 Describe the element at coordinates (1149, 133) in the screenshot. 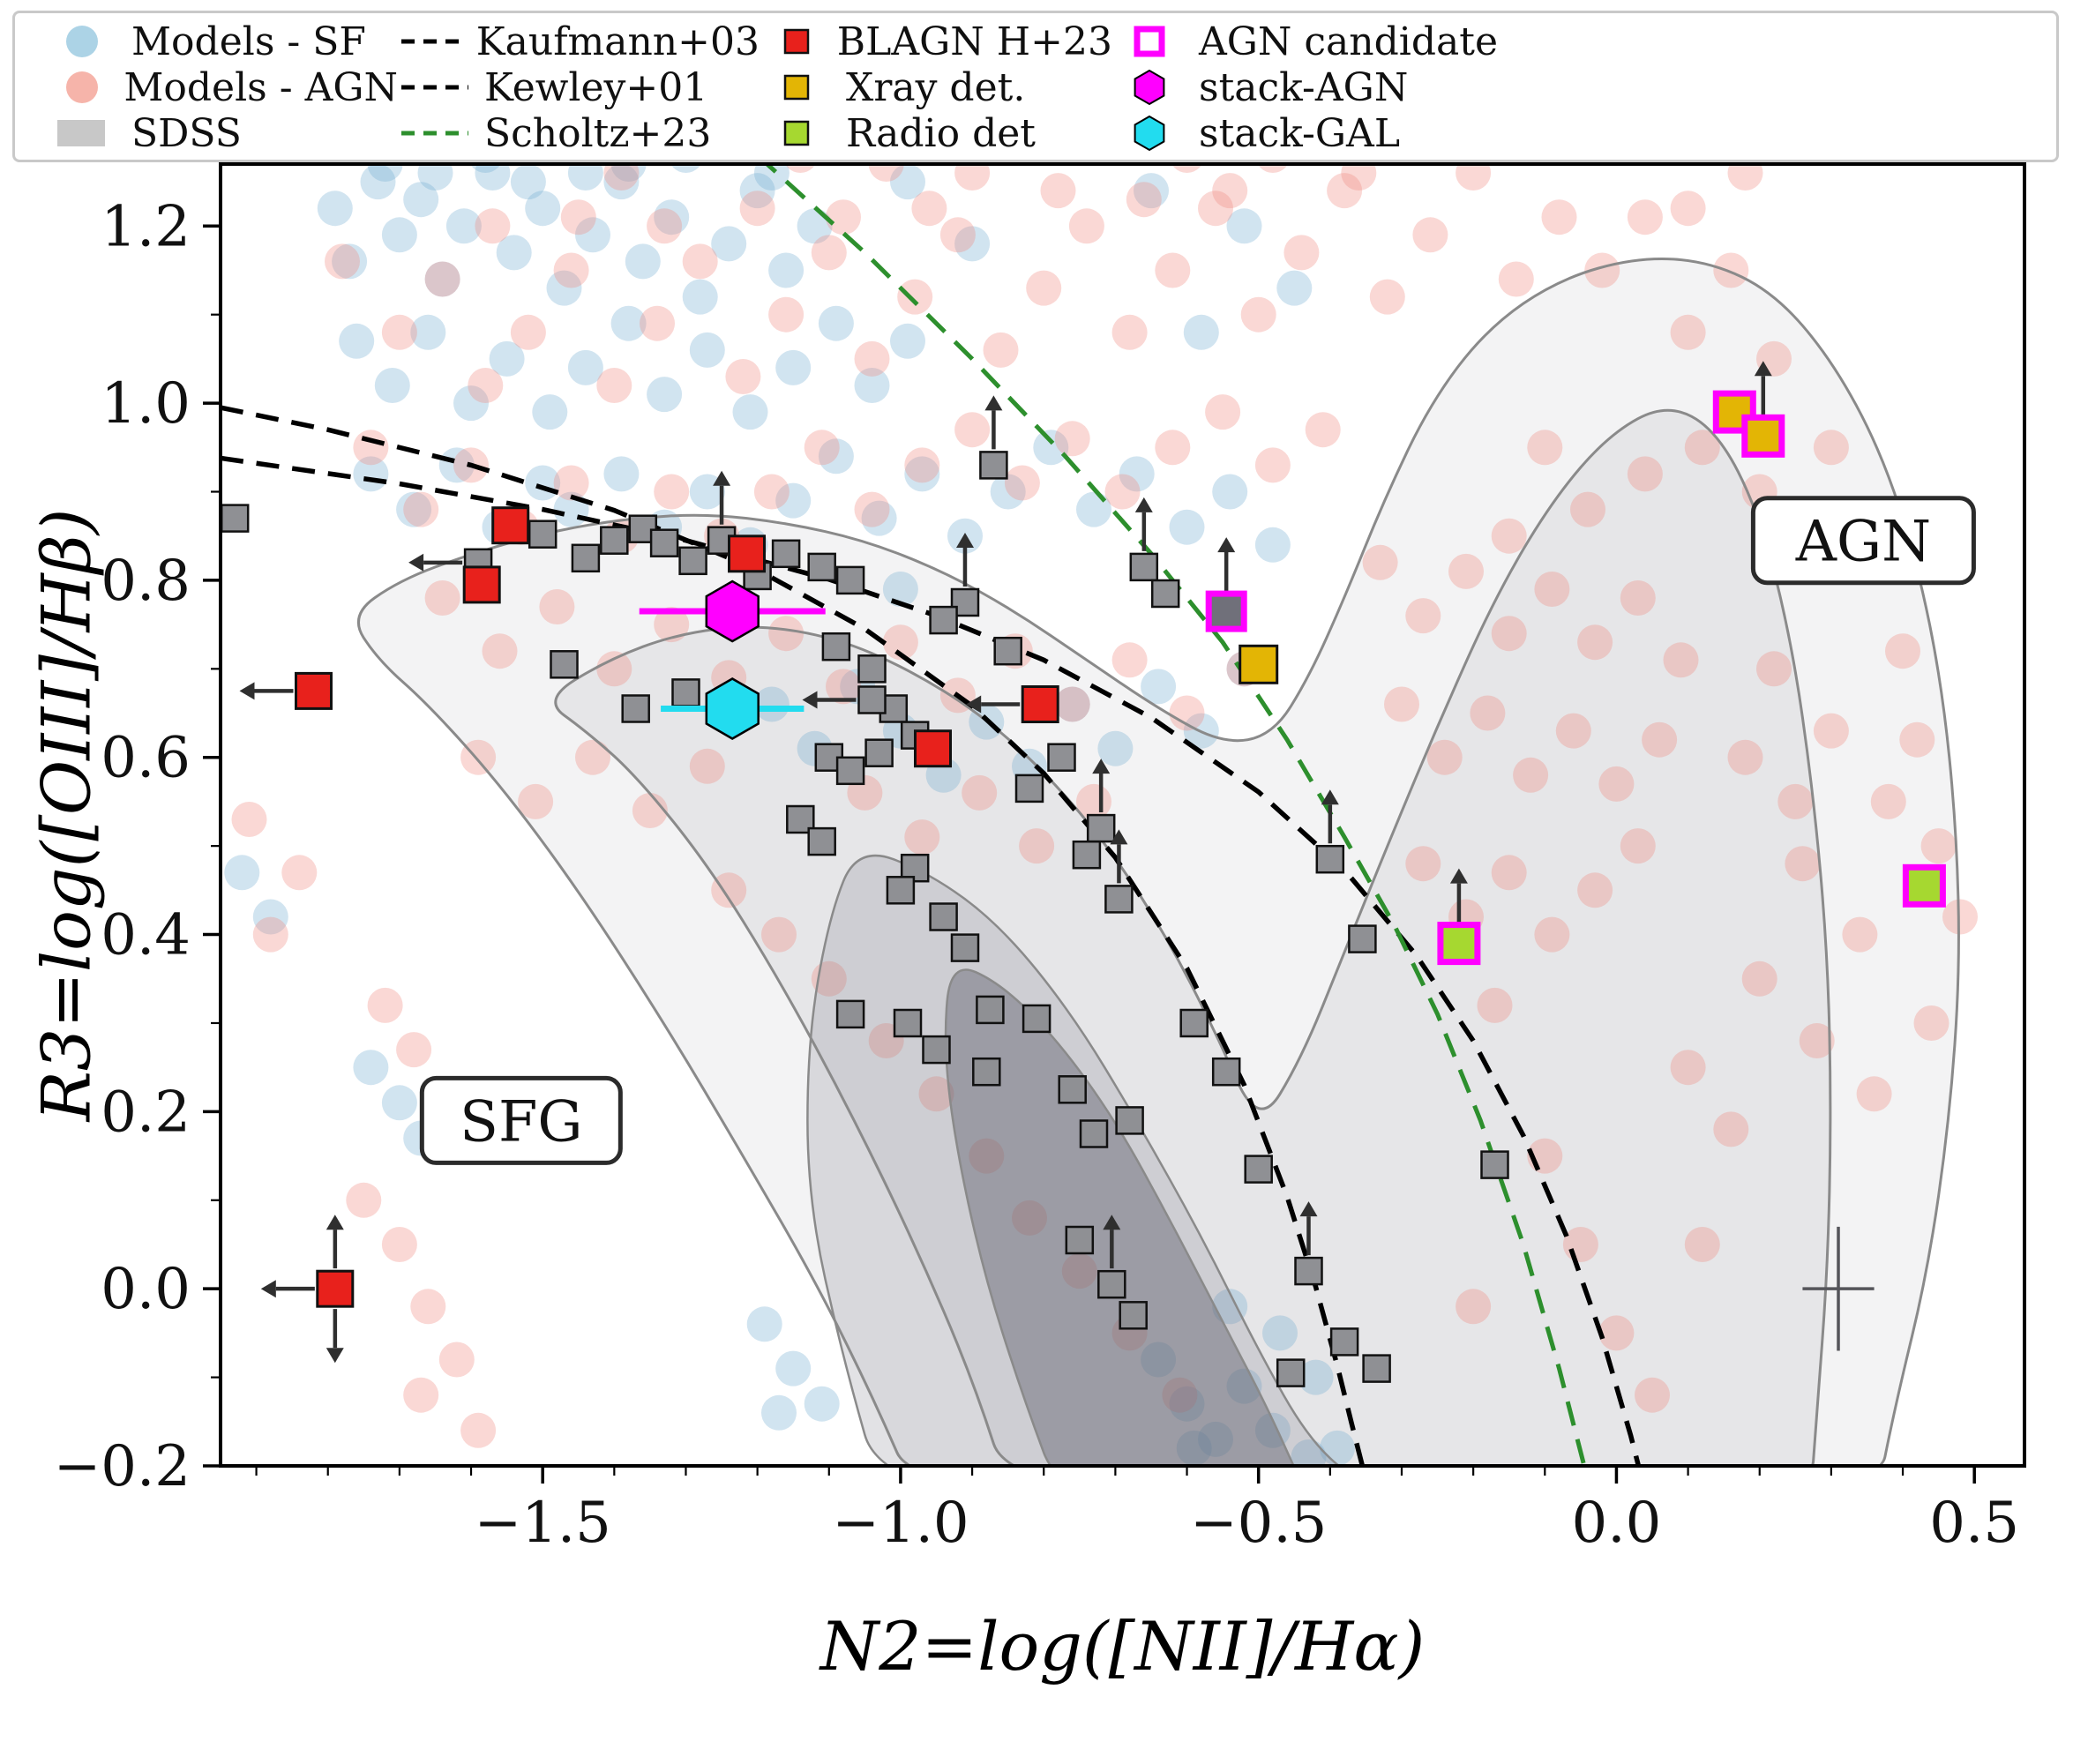

I see `legend-marker-stack-gal-icon` at that location.